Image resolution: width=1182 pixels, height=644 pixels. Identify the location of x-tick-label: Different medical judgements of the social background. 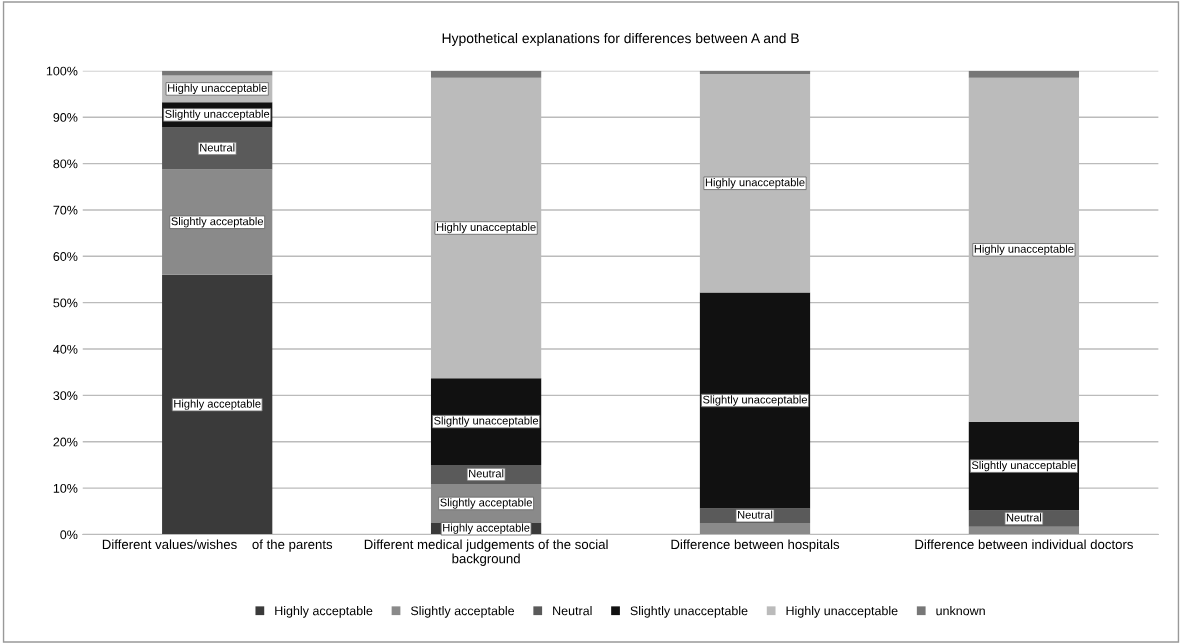
(486, 552).